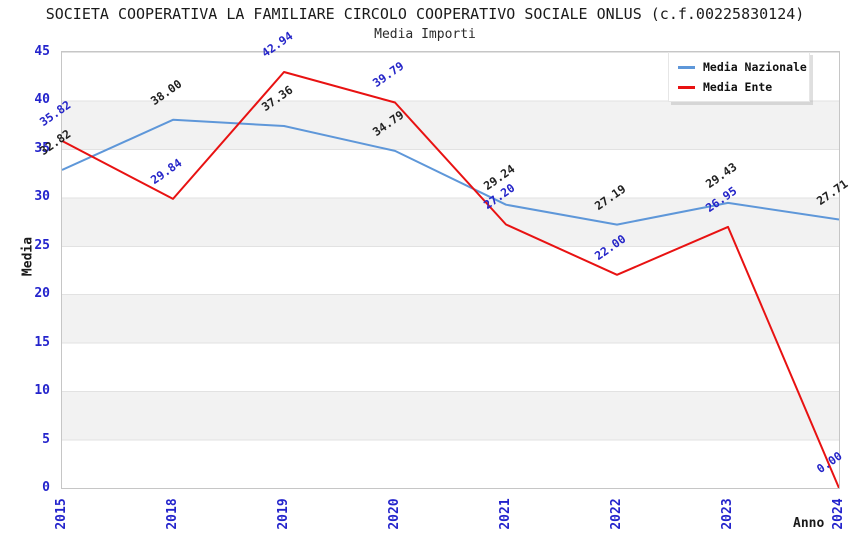  I want to click on y-tick-label: 30, so click(42, 197).